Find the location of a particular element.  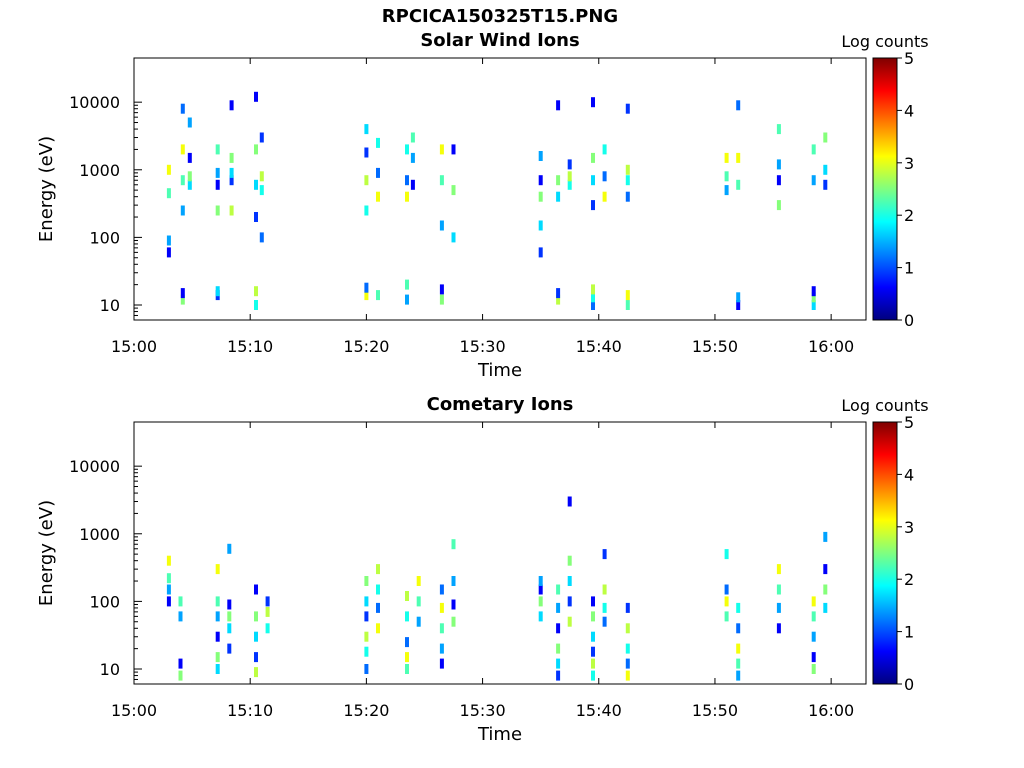

colorbar-tick-label: 3 is located at coordinates (909, 163).